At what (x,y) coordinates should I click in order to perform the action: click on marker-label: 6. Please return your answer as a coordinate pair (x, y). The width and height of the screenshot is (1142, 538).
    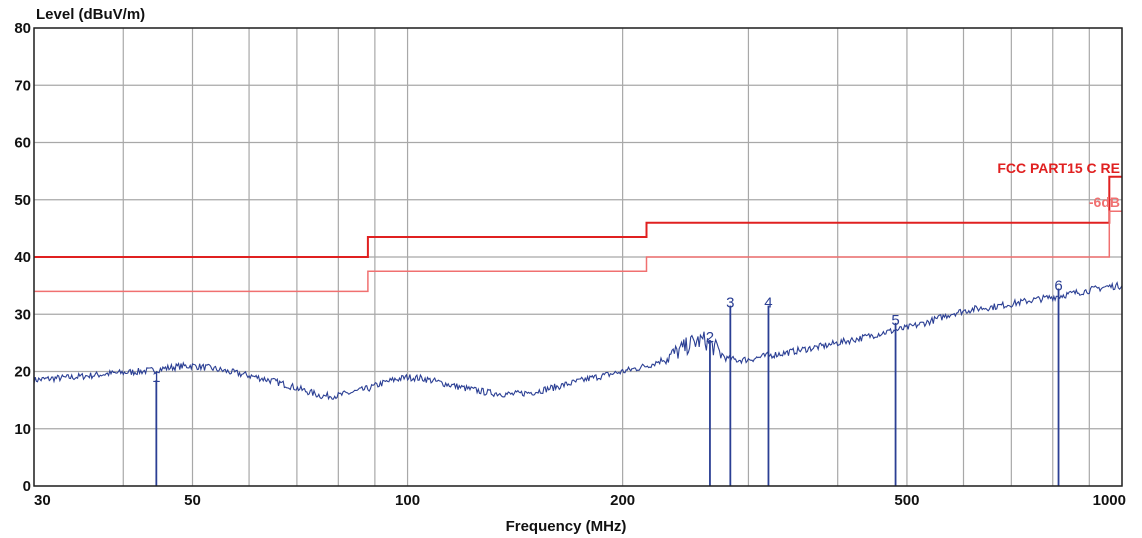
    Looking at the image, I should click on (1058, 285).